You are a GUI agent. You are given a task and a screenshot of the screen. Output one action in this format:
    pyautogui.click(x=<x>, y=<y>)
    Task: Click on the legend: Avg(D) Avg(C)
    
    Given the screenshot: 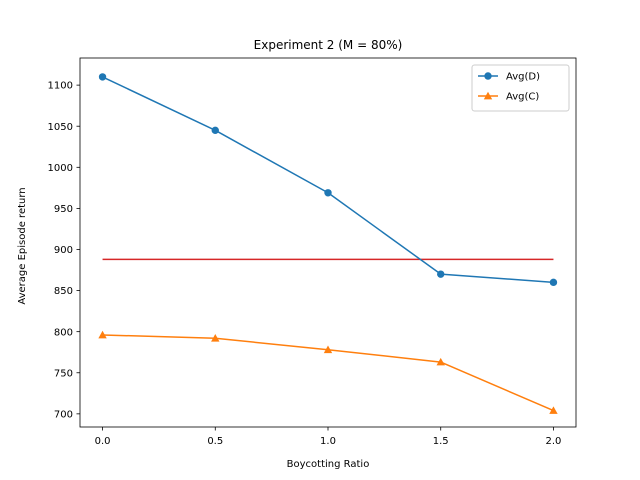 What is the action you would take?
    pyautogui.click(x=520, y=88)
    